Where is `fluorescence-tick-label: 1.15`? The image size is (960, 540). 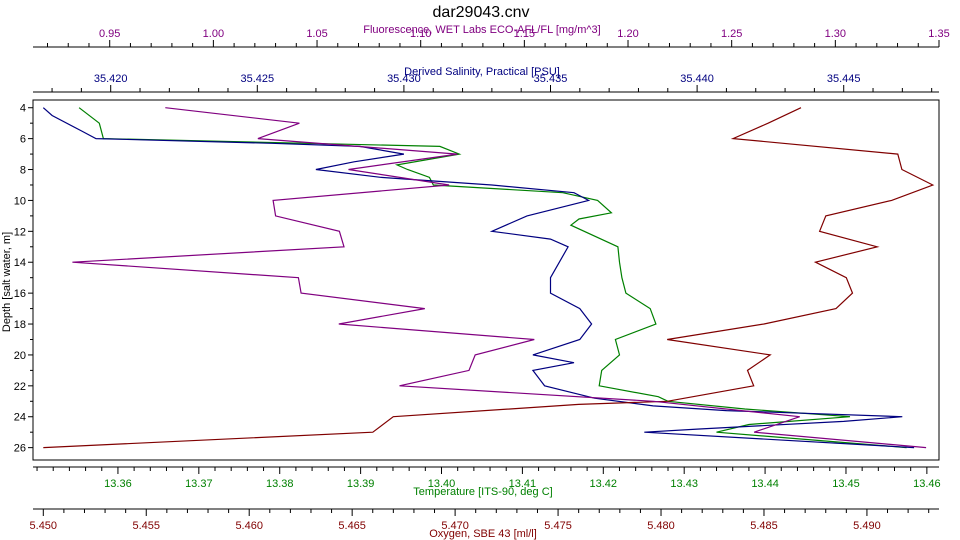
fluorescence-tick-label: 1.15 is located at coordinates (524, 34).